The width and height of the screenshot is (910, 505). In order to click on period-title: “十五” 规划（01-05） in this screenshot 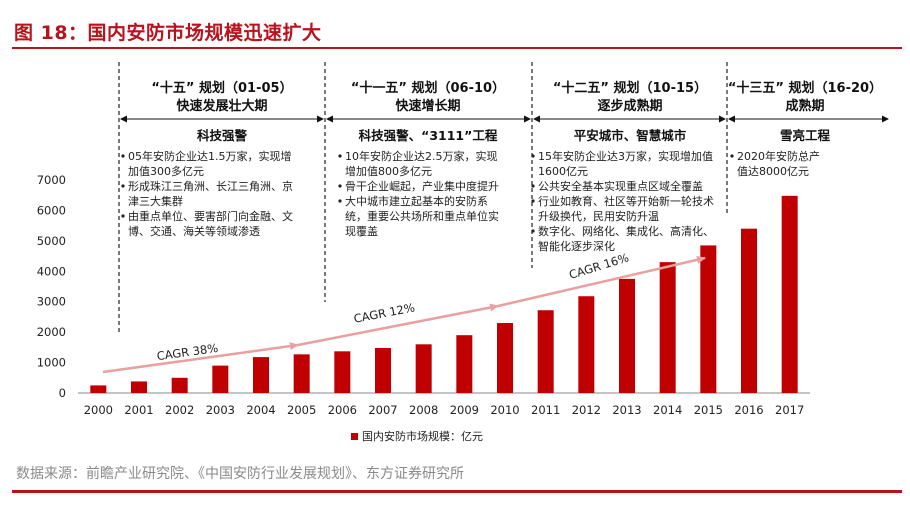, I will do `click(221, 88)`.